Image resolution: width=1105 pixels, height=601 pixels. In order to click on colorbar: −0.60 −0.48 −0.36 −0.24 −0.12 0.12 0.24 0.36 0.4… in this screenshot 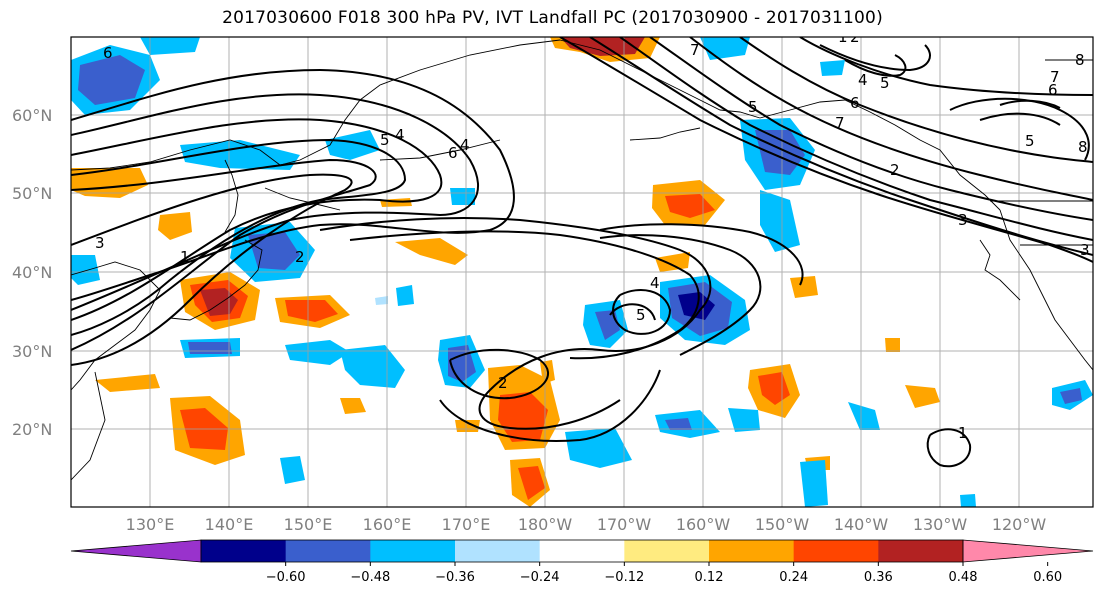, I will do `click(582, 562)`.